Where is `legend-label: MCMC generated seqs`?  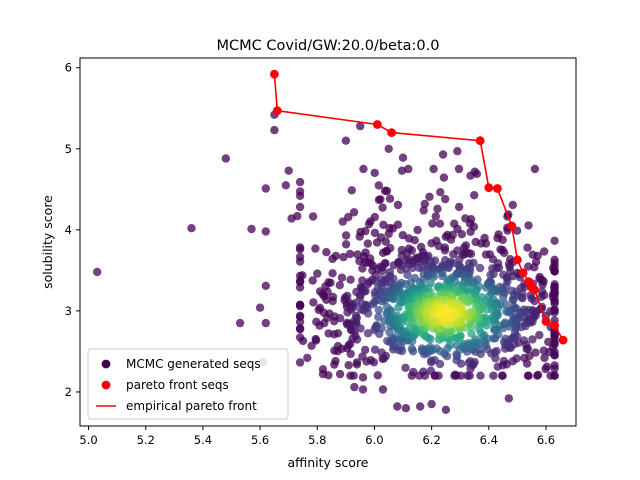
legend-label: MCMC generated seqs is located at coordinates (193, 364).